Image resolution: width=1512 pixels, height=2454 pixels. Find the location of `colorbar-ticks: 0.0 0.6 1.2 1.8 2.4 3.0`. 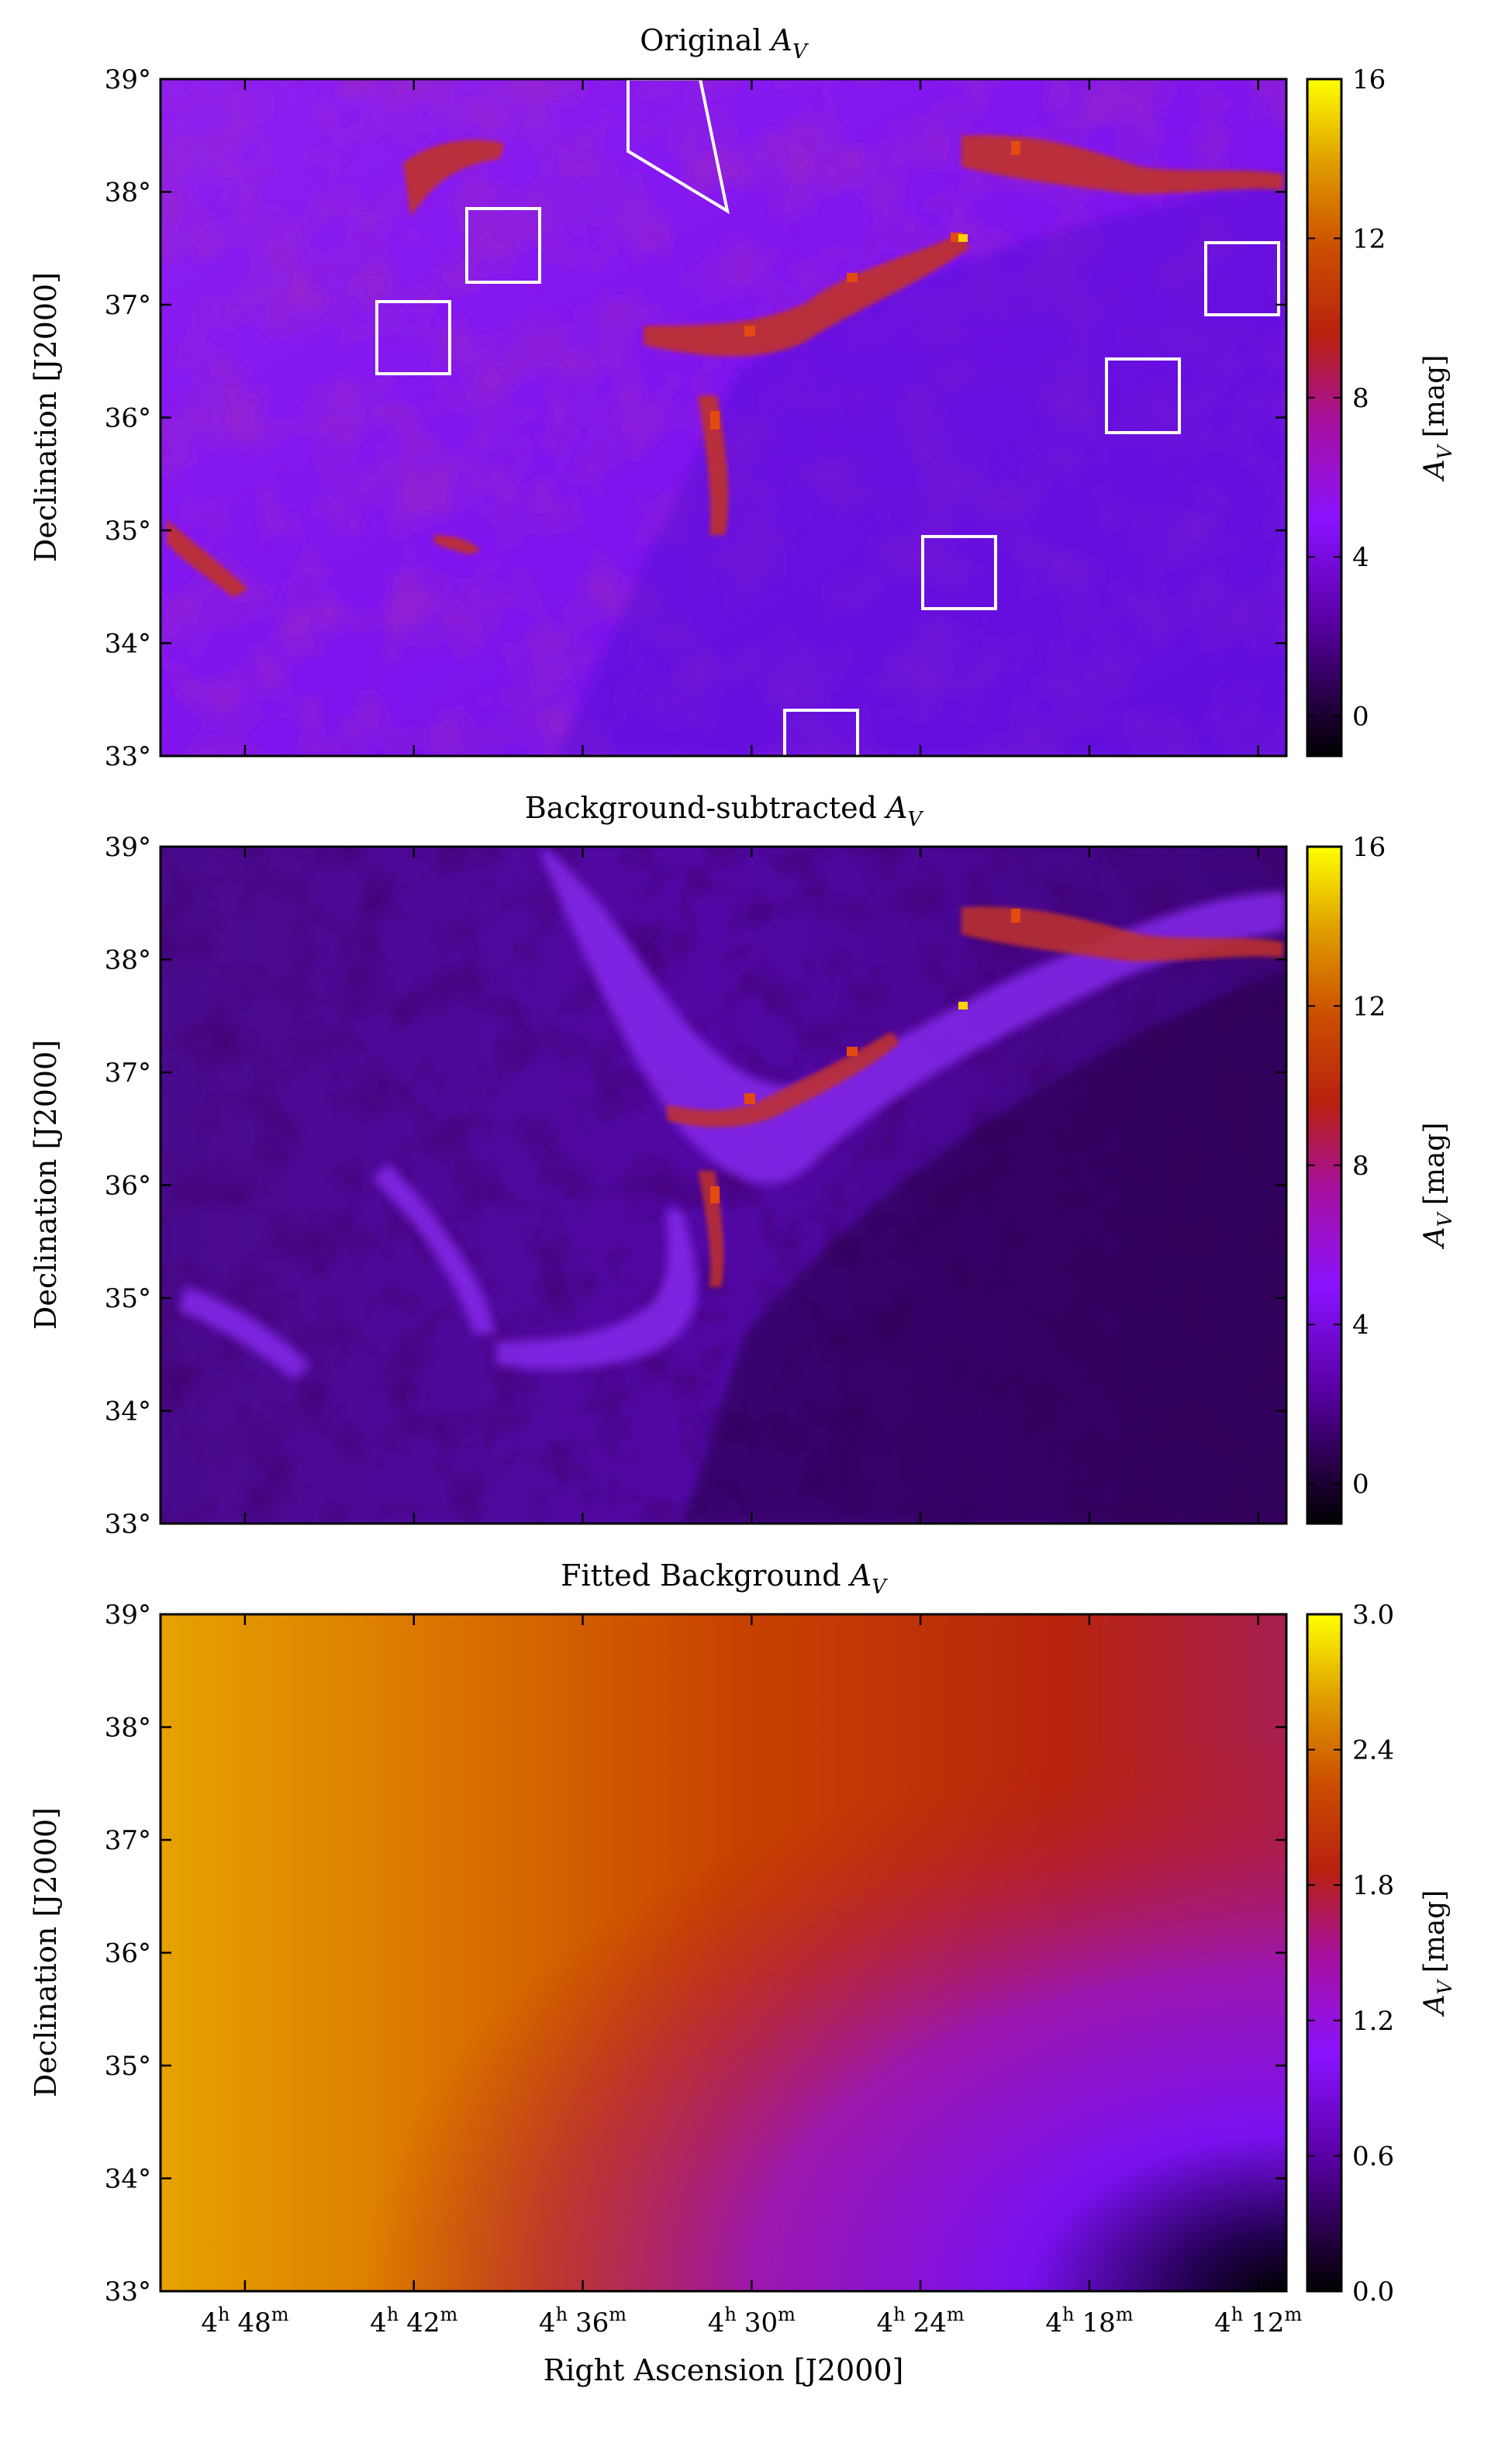

colorbar-ticks: 0.0 0.6 1.2 1.8 2.4 3.0 is located at coordinates (1350, 1953).